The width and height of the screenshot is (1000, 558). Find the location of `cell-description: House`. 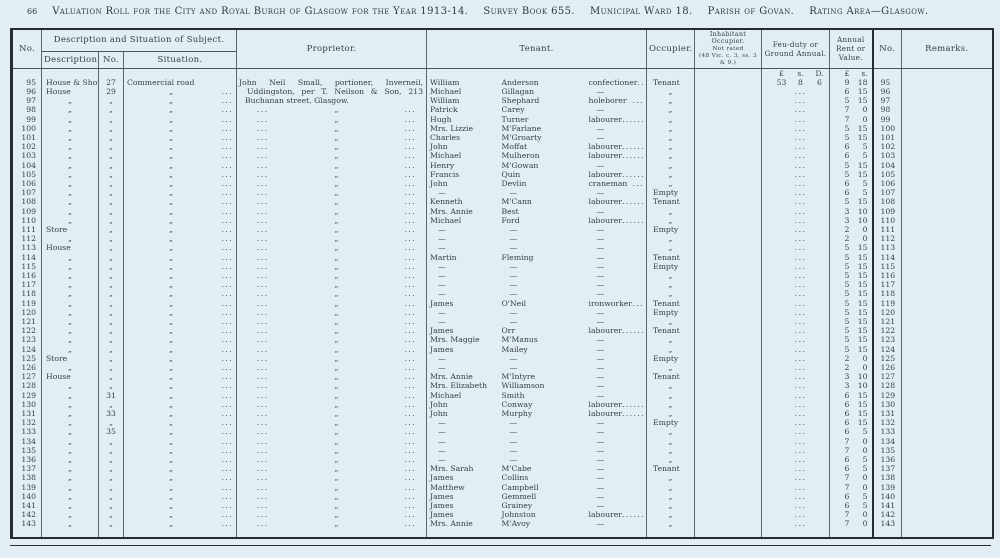

cell-description: House is located at coordinates (70, 377).